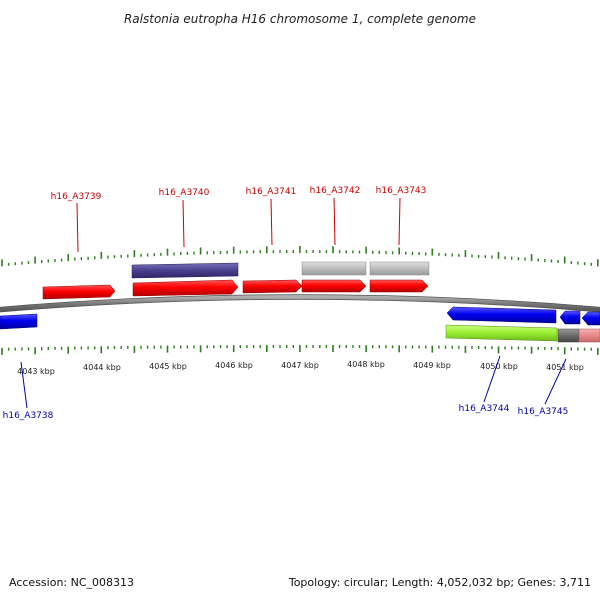 The height and width of the screenshot is (600, 600). What do you see at coordinates (272, 286) in the screenshot?
I see `gene-feature-h16-a3741` at bounding box center [272, 286].